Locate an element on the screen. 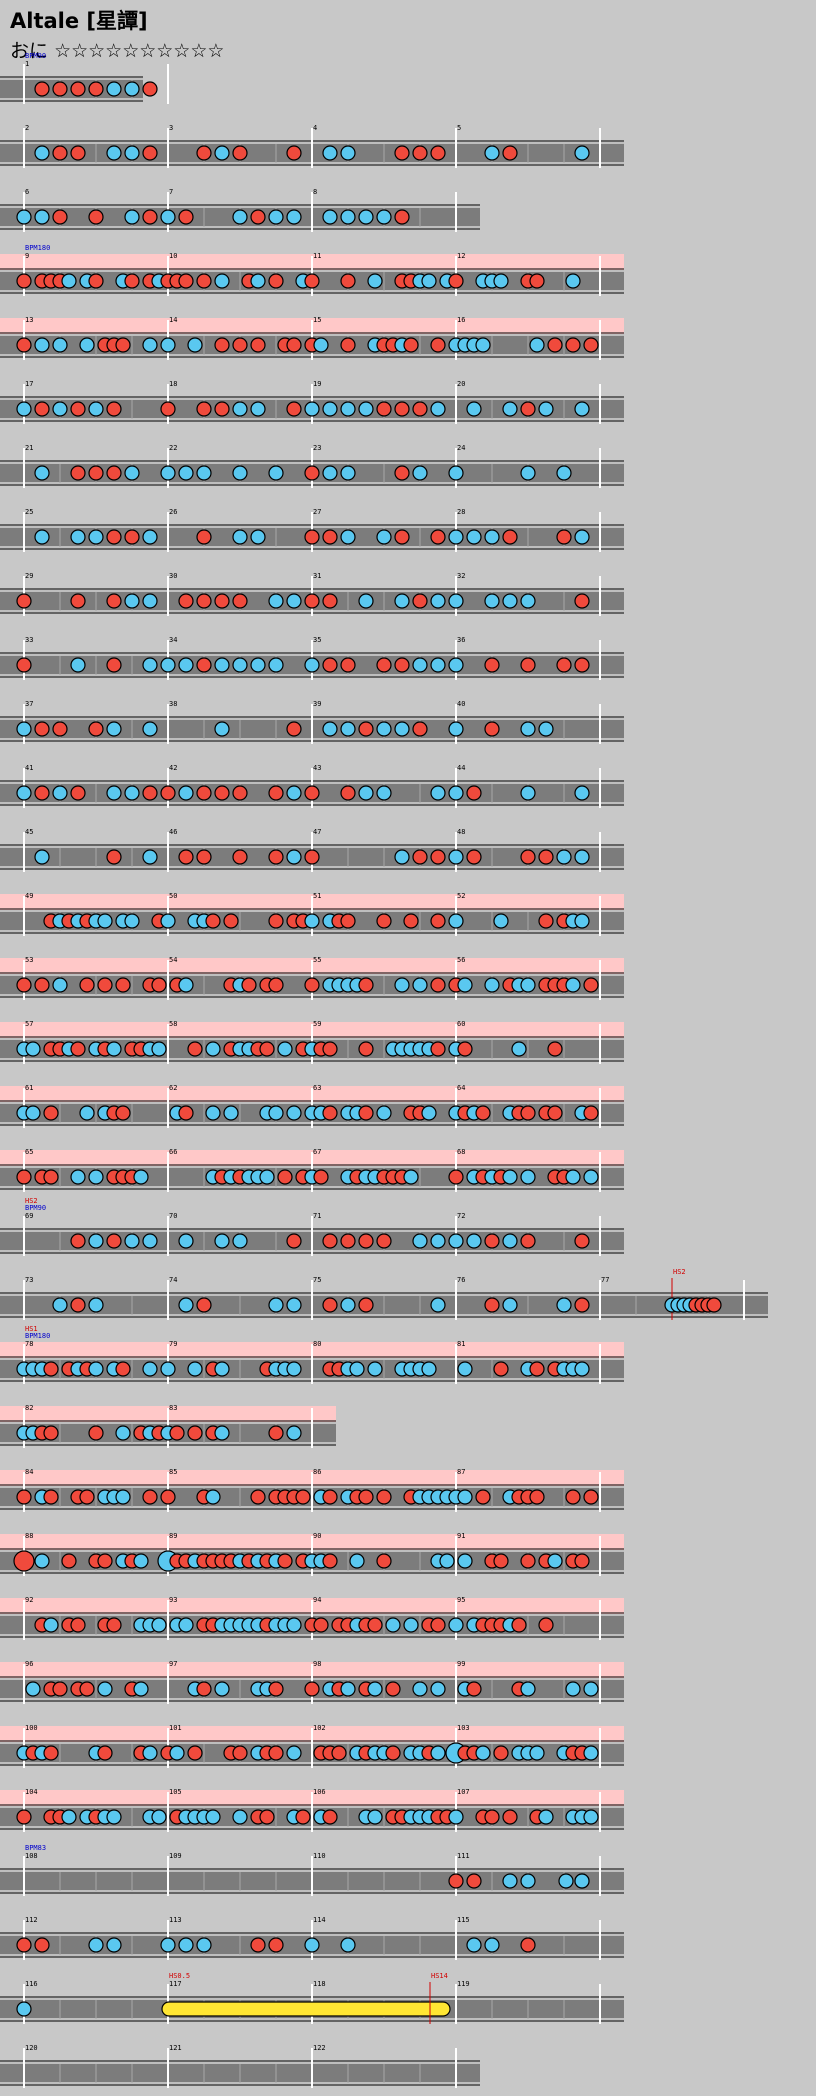 This screenshot has width=816, height=2096. measure-number: 44 is located at coordinates (461, 768).